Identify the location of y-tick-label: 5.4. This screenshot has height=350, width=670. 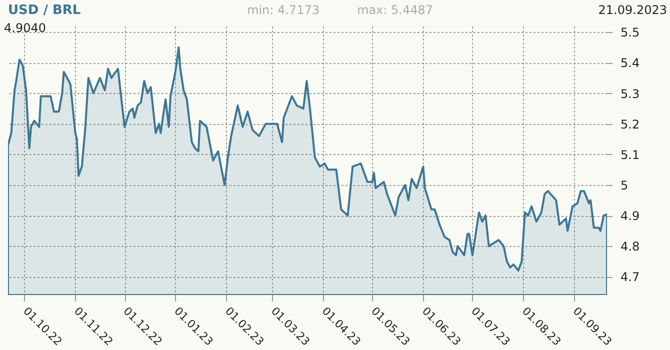
(630, 63).